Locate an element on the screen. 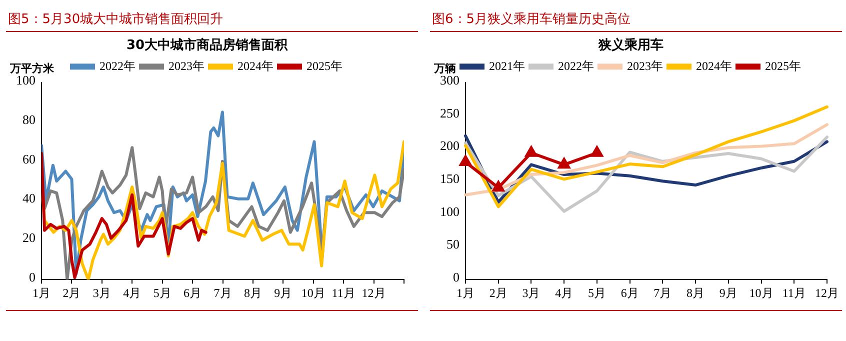 This screenshot has width=846, height=341. chart-title: 图6：5月狭义乘用车销量历史高位 is located at coordinates (636, 19).